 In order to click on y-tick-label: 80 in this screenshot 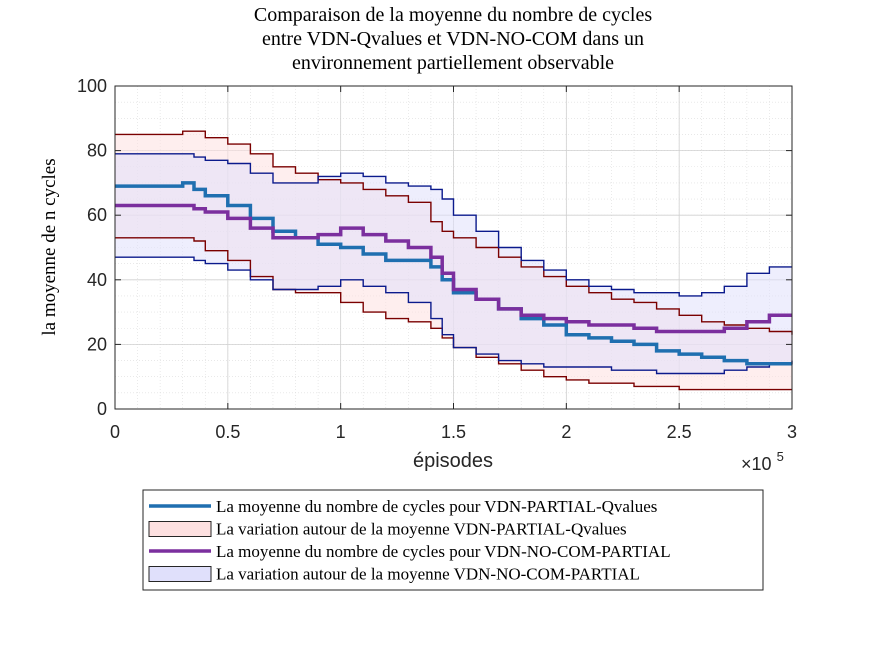, I will do `click(97, 151)`.